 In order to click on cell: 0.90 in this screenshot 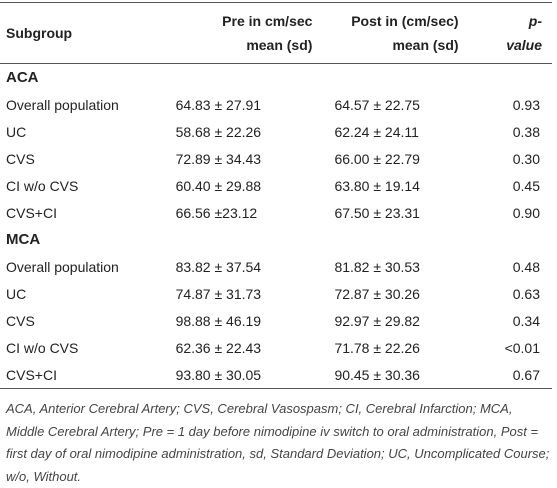, I will do `click(526, 212)`.